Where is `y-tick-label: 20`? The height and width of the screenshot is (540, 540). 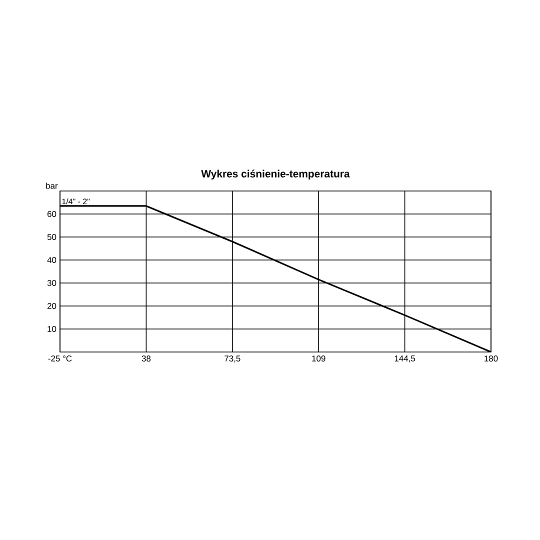 y-tick-label: 20 is located at coordinates (51, 306).